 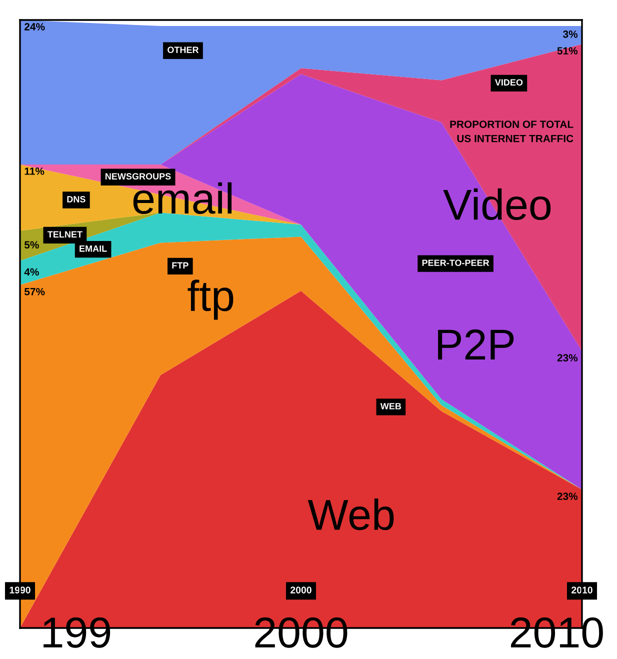 I want to click on series-label: TELNET, so click(x=65, y=234).